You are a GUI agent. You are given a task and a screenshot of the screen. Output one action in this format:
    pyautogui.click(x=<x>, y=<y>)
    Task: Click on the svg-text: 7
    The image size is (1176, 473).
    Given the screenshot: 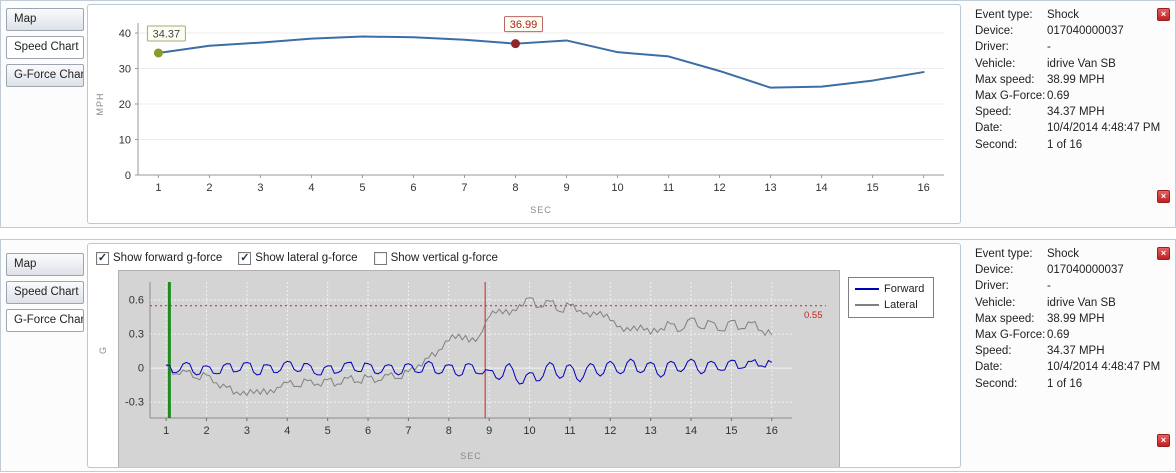 What is the action you would take?
    pyautogui.click(x=464, y=188)
    